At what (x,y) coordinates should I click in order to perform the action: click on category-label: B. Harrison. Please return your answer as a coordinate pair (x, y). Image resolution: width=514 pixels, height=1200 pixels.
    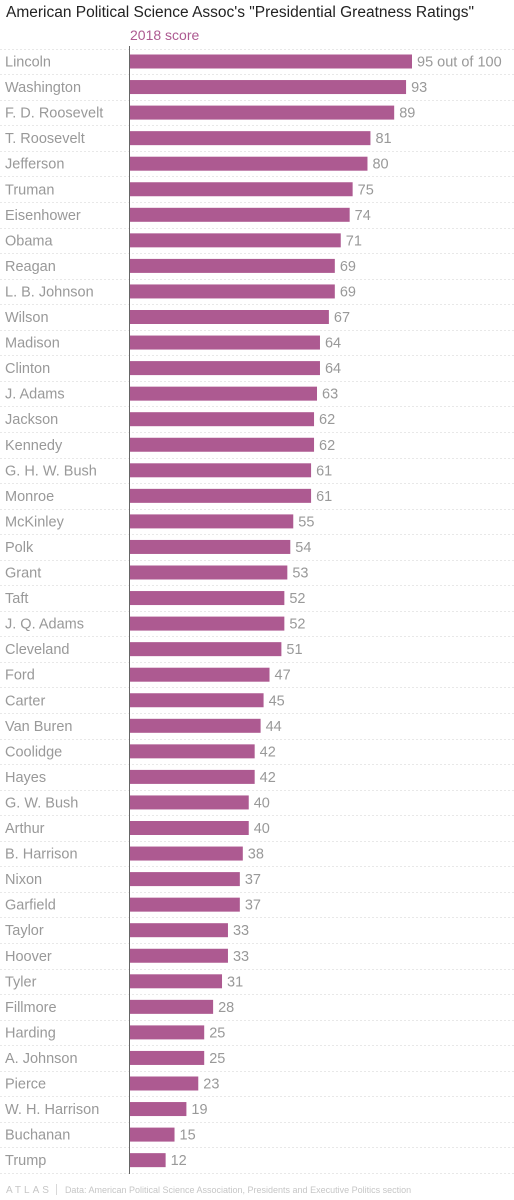
    Looking at the image, I should click on (41, 855).